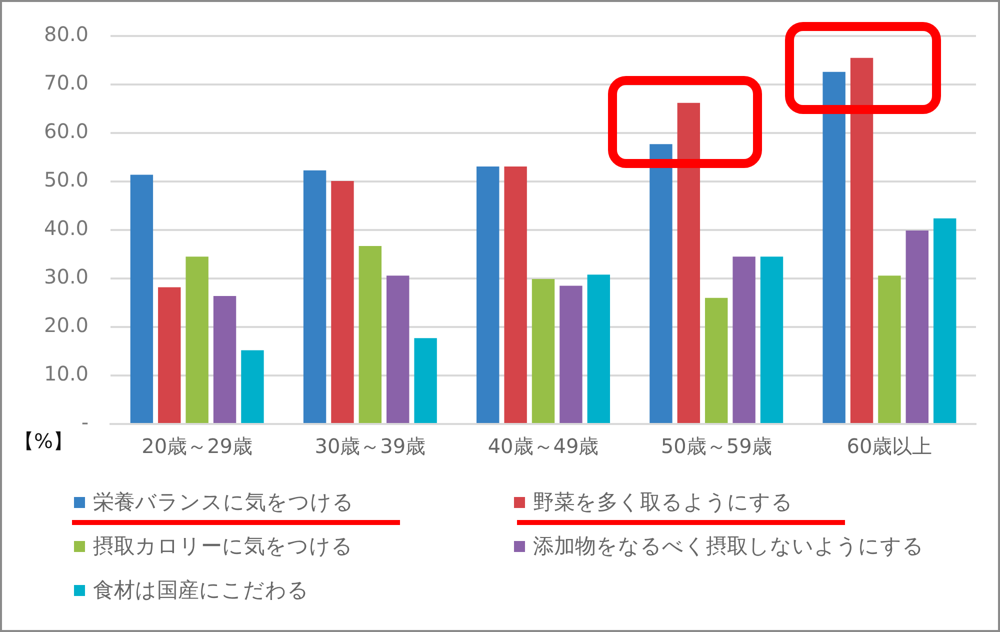 This screenshot has height=632, width=1000. I want to click on y-tick-label: 10.0, so click(66, 374).